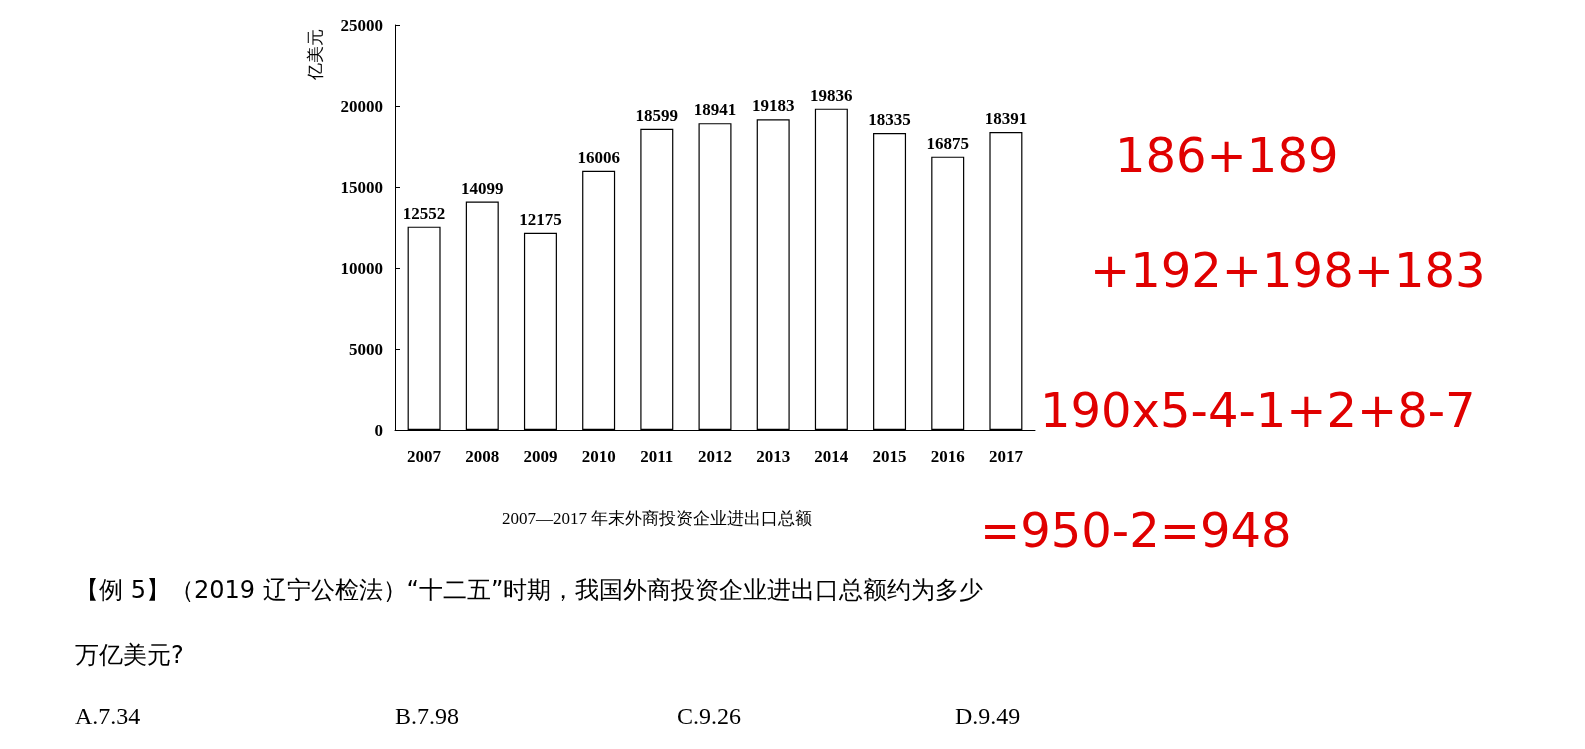 Image resolution: width=1585 pixels, height=749 pixels. What do you see at coordinates (427, 716) in the screenshot?
I see `text: B.7.98` at bounding box center [427, 716].